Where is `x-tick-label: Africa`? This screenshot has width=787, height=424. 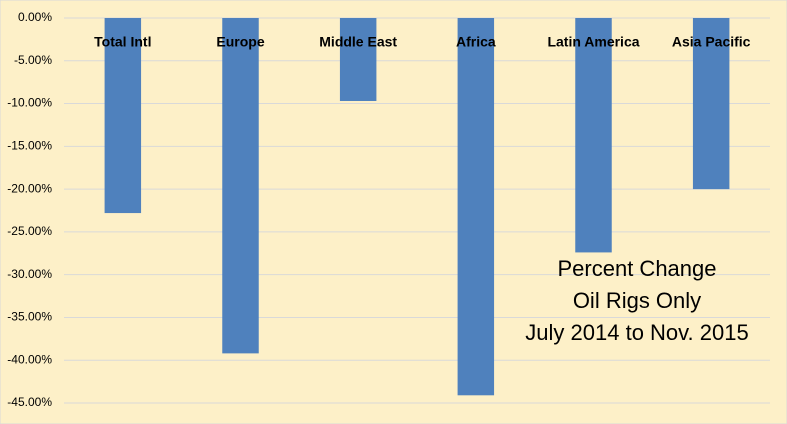 x-tick-label: Africa is located at coordinates (476, 42).